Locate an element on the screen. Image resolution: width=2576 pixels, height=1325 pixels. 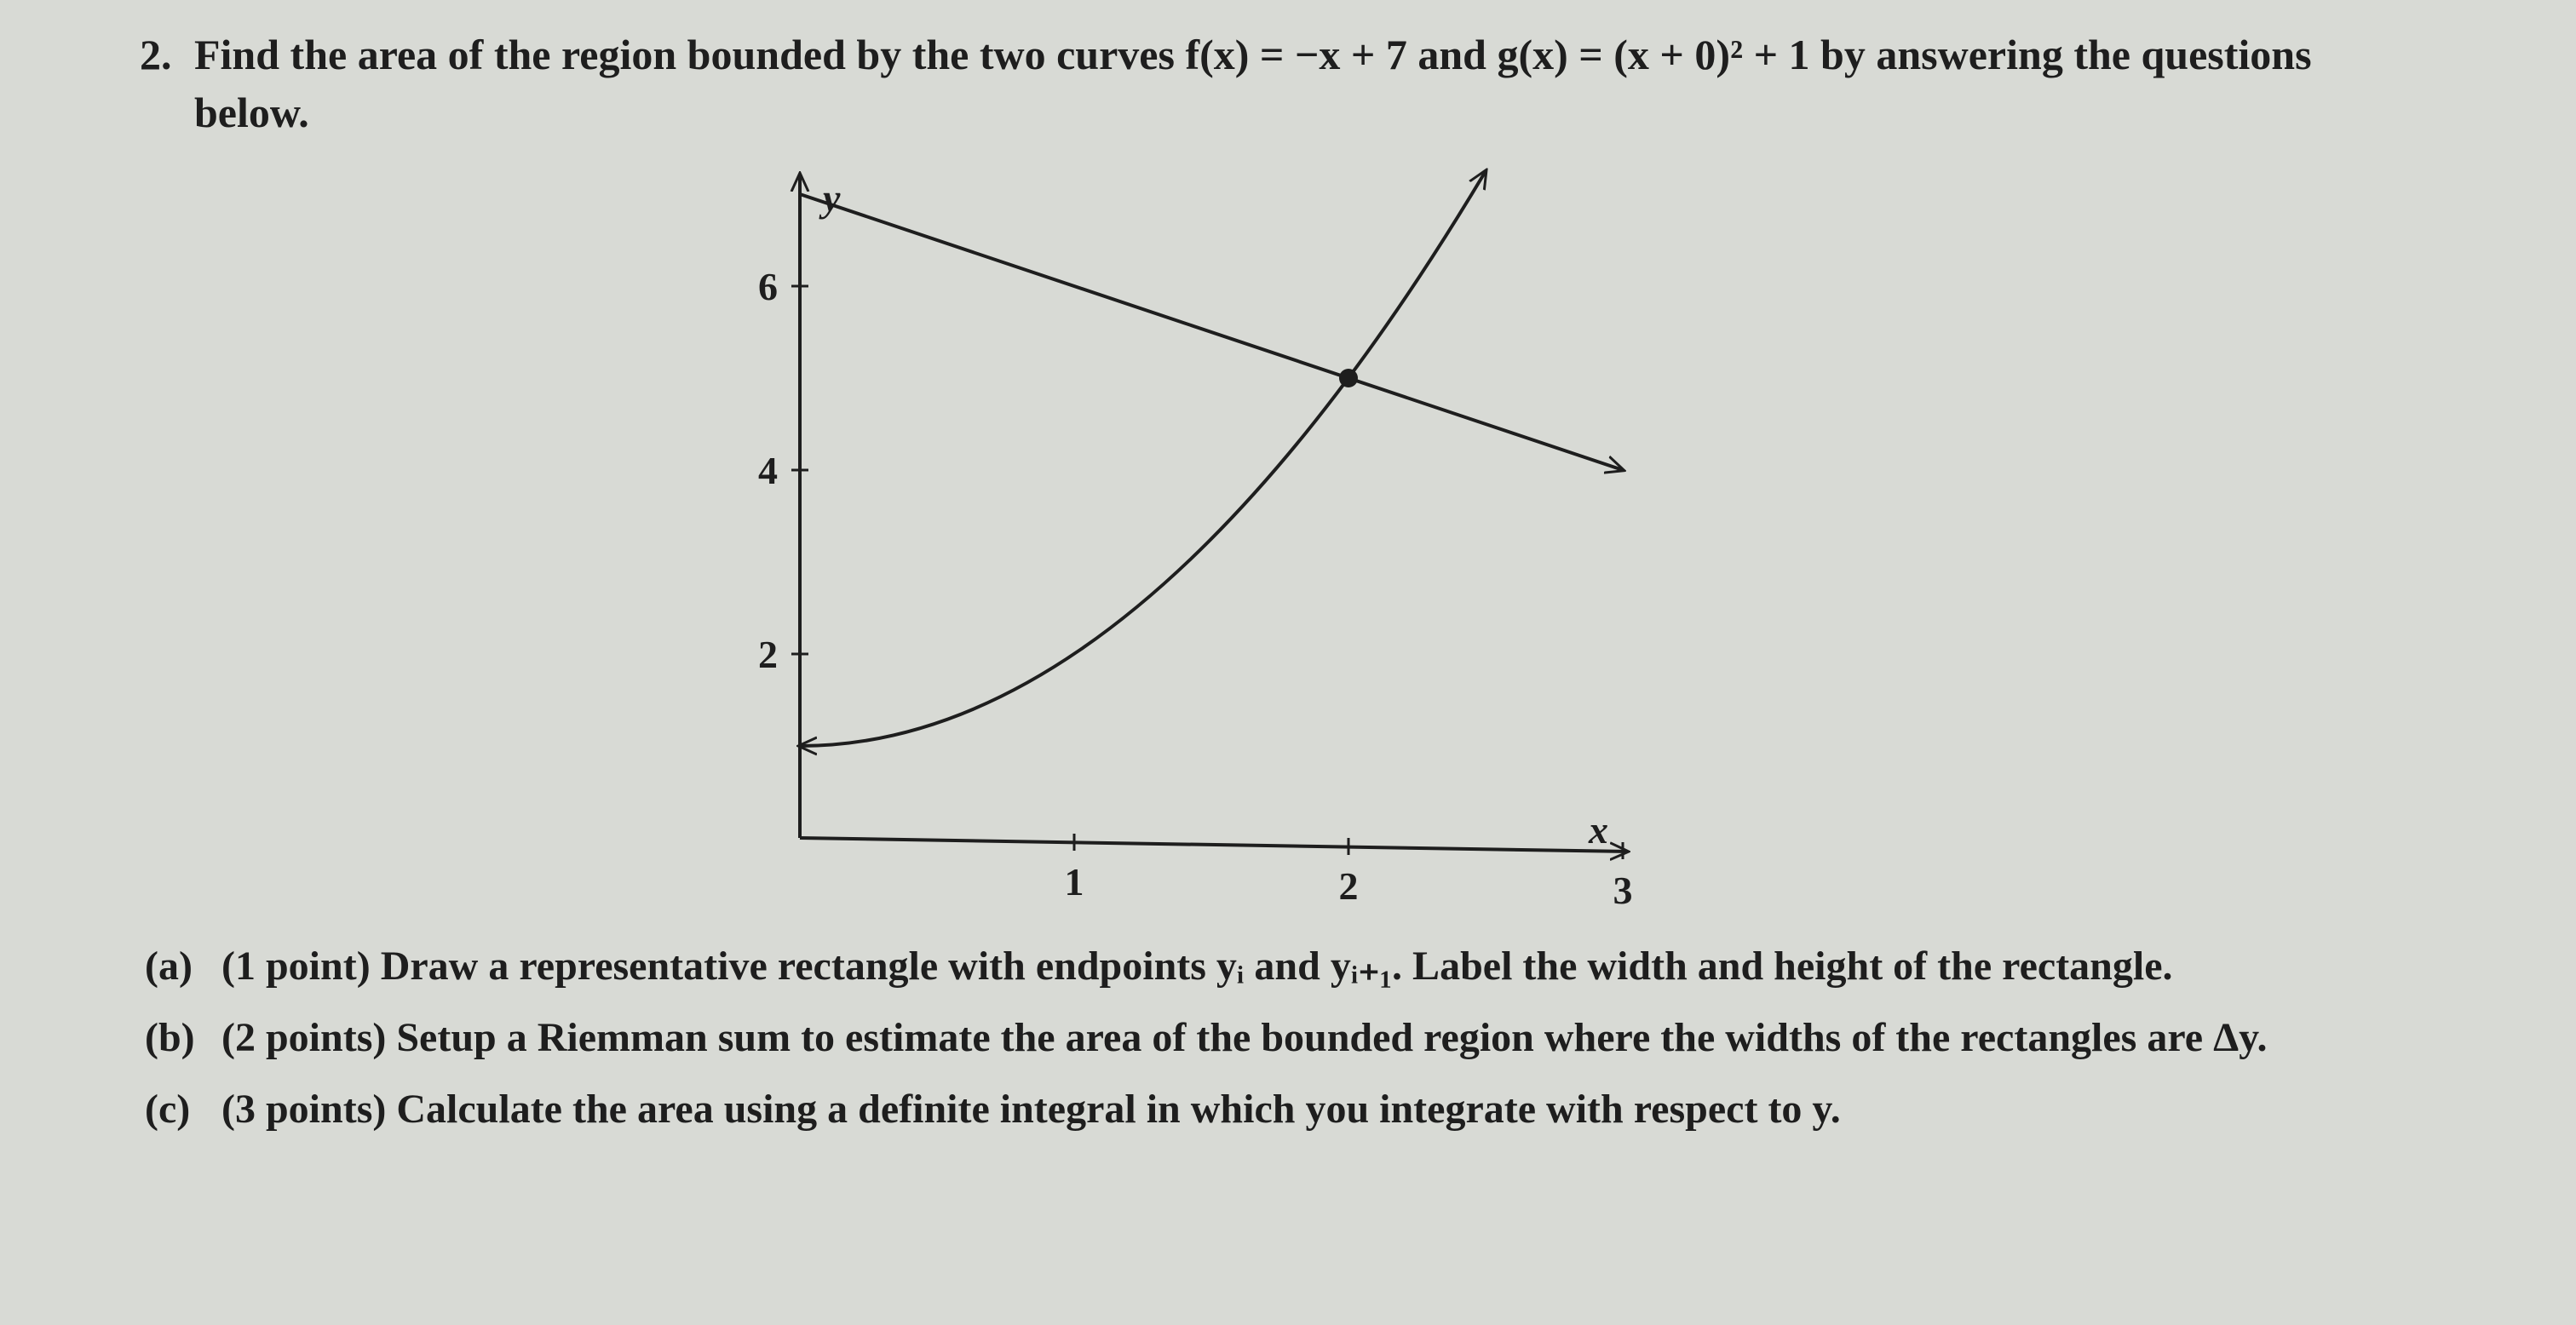
y-tick-label: 6 is located at coordinates (768, 286).